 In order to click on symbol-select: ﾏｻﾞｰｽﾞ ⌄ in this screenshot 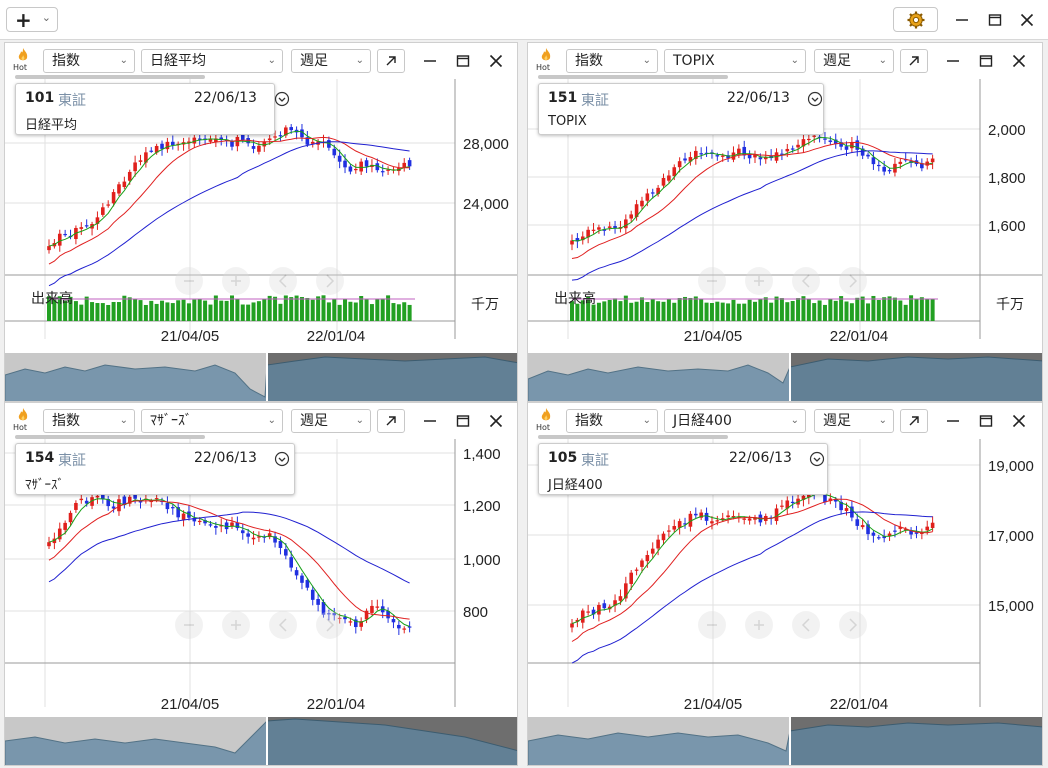, I will do `click(212, 421)`.